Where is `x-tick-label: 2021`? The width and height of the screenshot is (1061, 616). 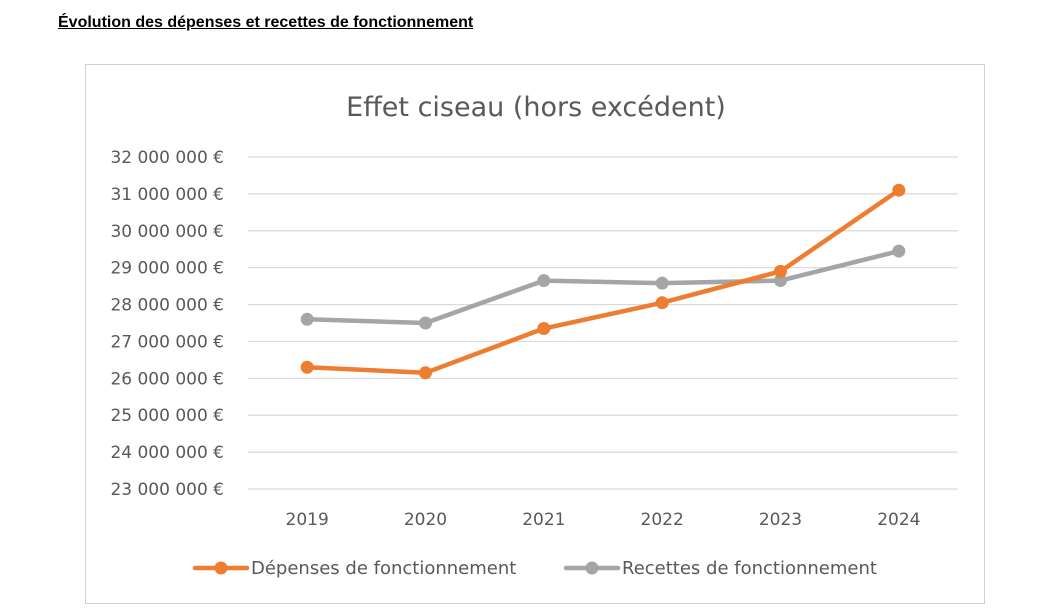 x-tick-label: 2021 is located at coordinates (543, 520).